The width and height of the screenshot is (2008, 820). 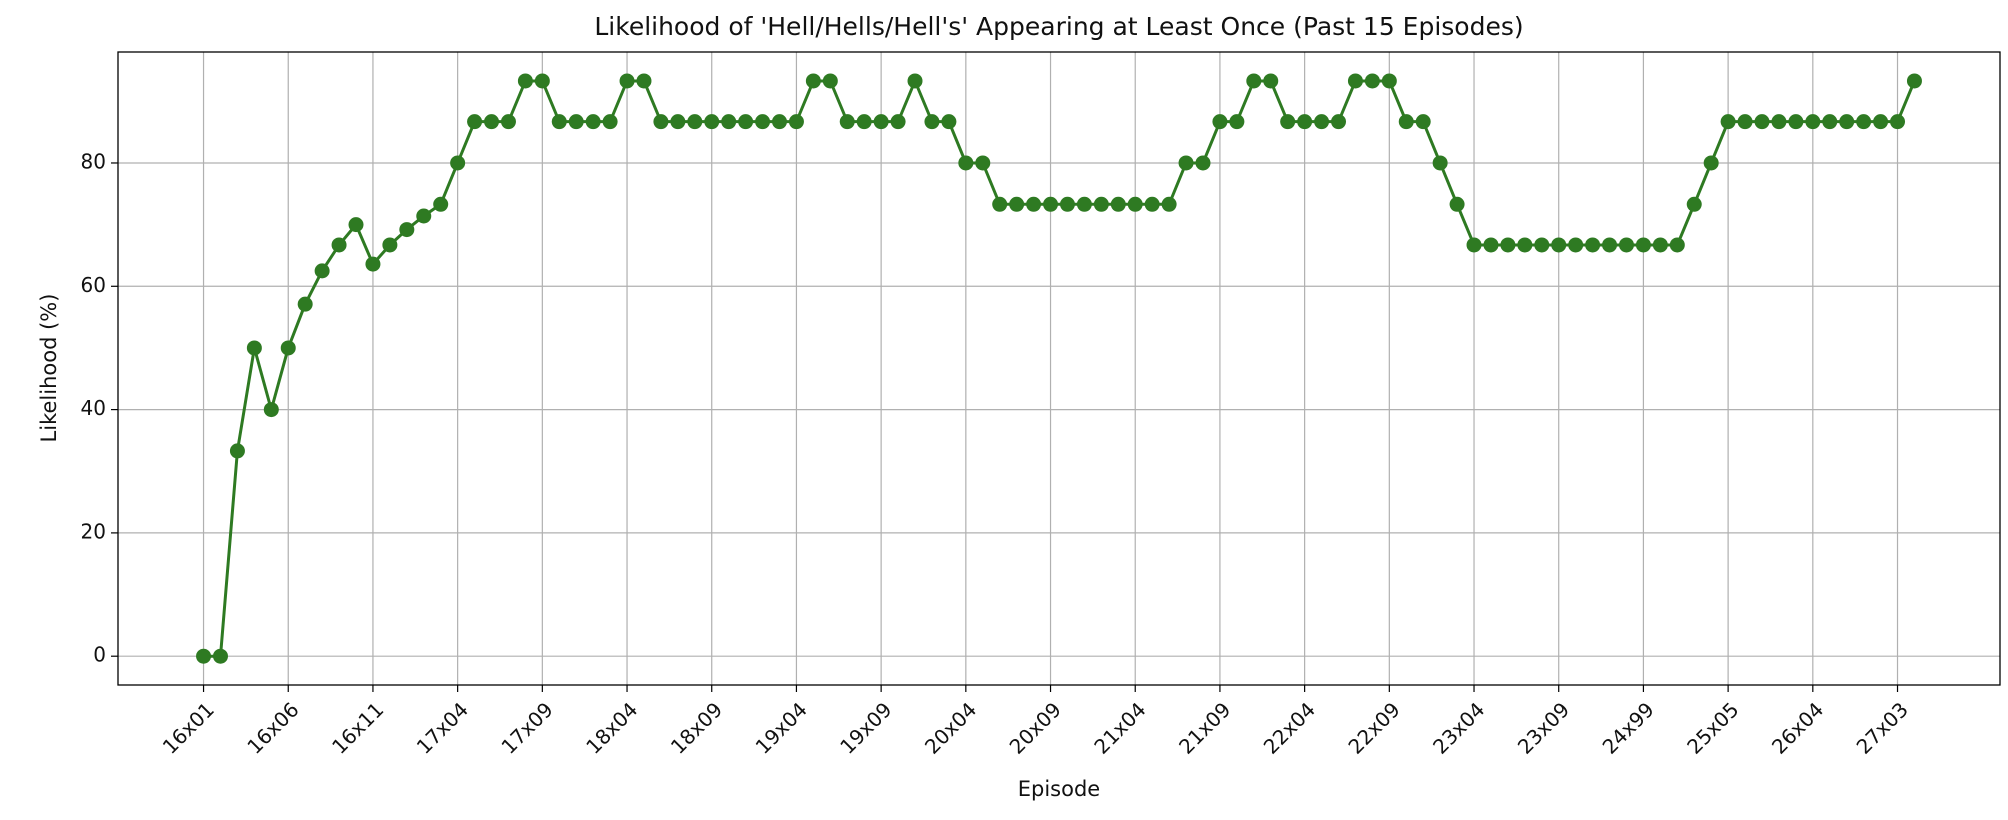 What do you see at coordinates (1289, 727) in the screenshot?
I see `x-tick-label: 22x04` at bounding box center [1289, 727].